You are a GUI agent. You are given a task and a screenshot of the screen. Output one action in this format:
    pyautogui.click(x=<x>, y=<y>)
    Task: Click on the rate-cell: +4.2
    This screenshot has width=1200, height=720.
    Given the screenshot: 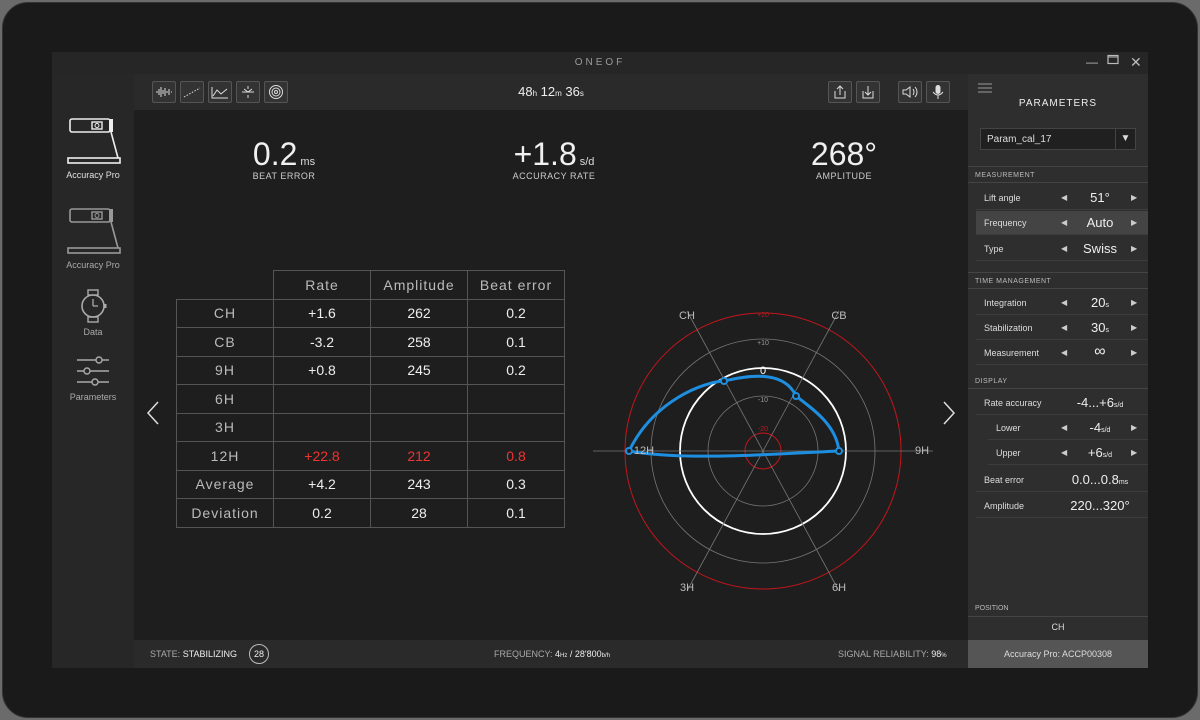 What is the action you would take?
    pyautogui.click(x=322, y=484)
    